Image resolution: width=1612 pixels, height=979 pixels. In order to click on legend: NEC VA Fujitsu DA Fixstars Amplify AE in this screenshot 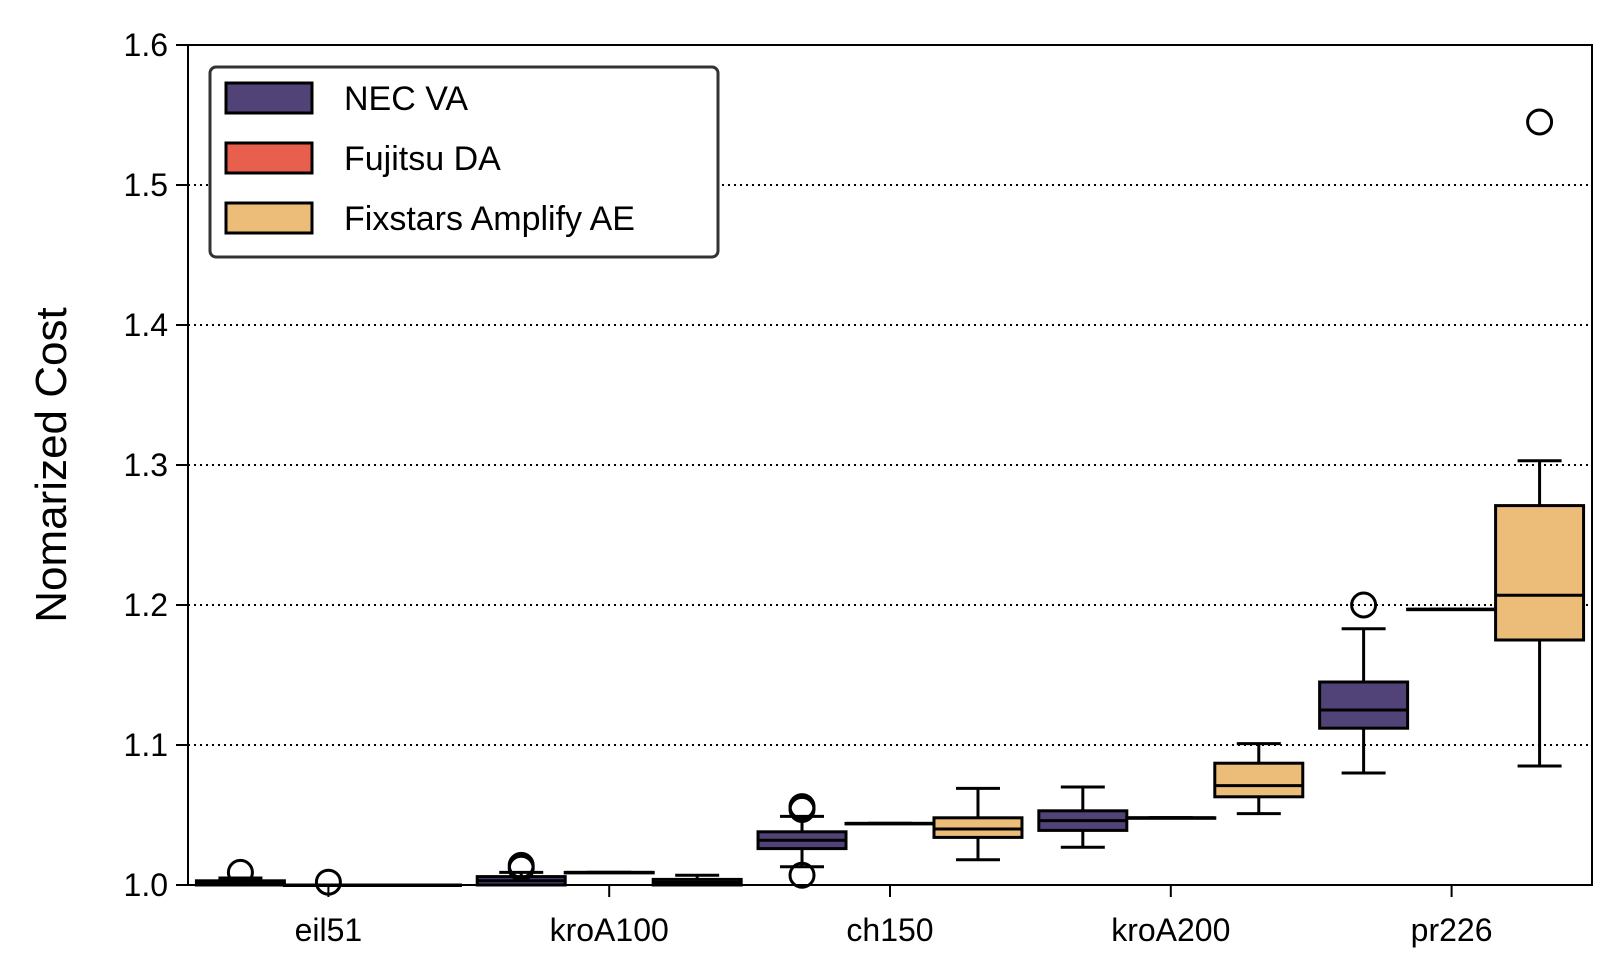, I will do `click(464, 162)`.